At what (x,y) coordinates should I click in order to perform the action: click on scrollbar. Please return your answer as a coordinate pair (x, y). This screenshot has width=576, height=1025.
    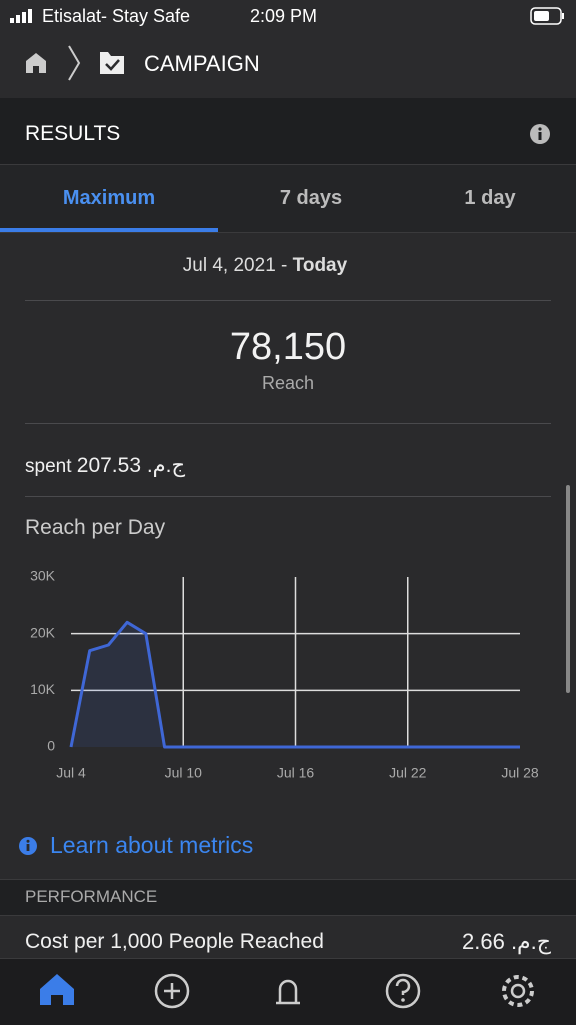
    Looking at the image, I should click on (568, 589).